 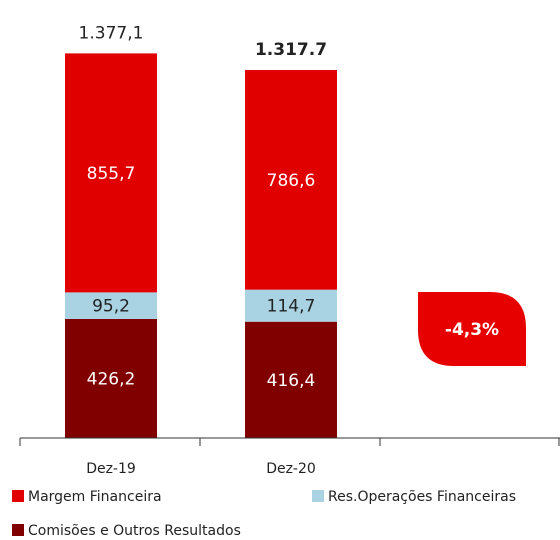 I want to click on legend-label: Margem Financeira, so click(x=95, y=497).